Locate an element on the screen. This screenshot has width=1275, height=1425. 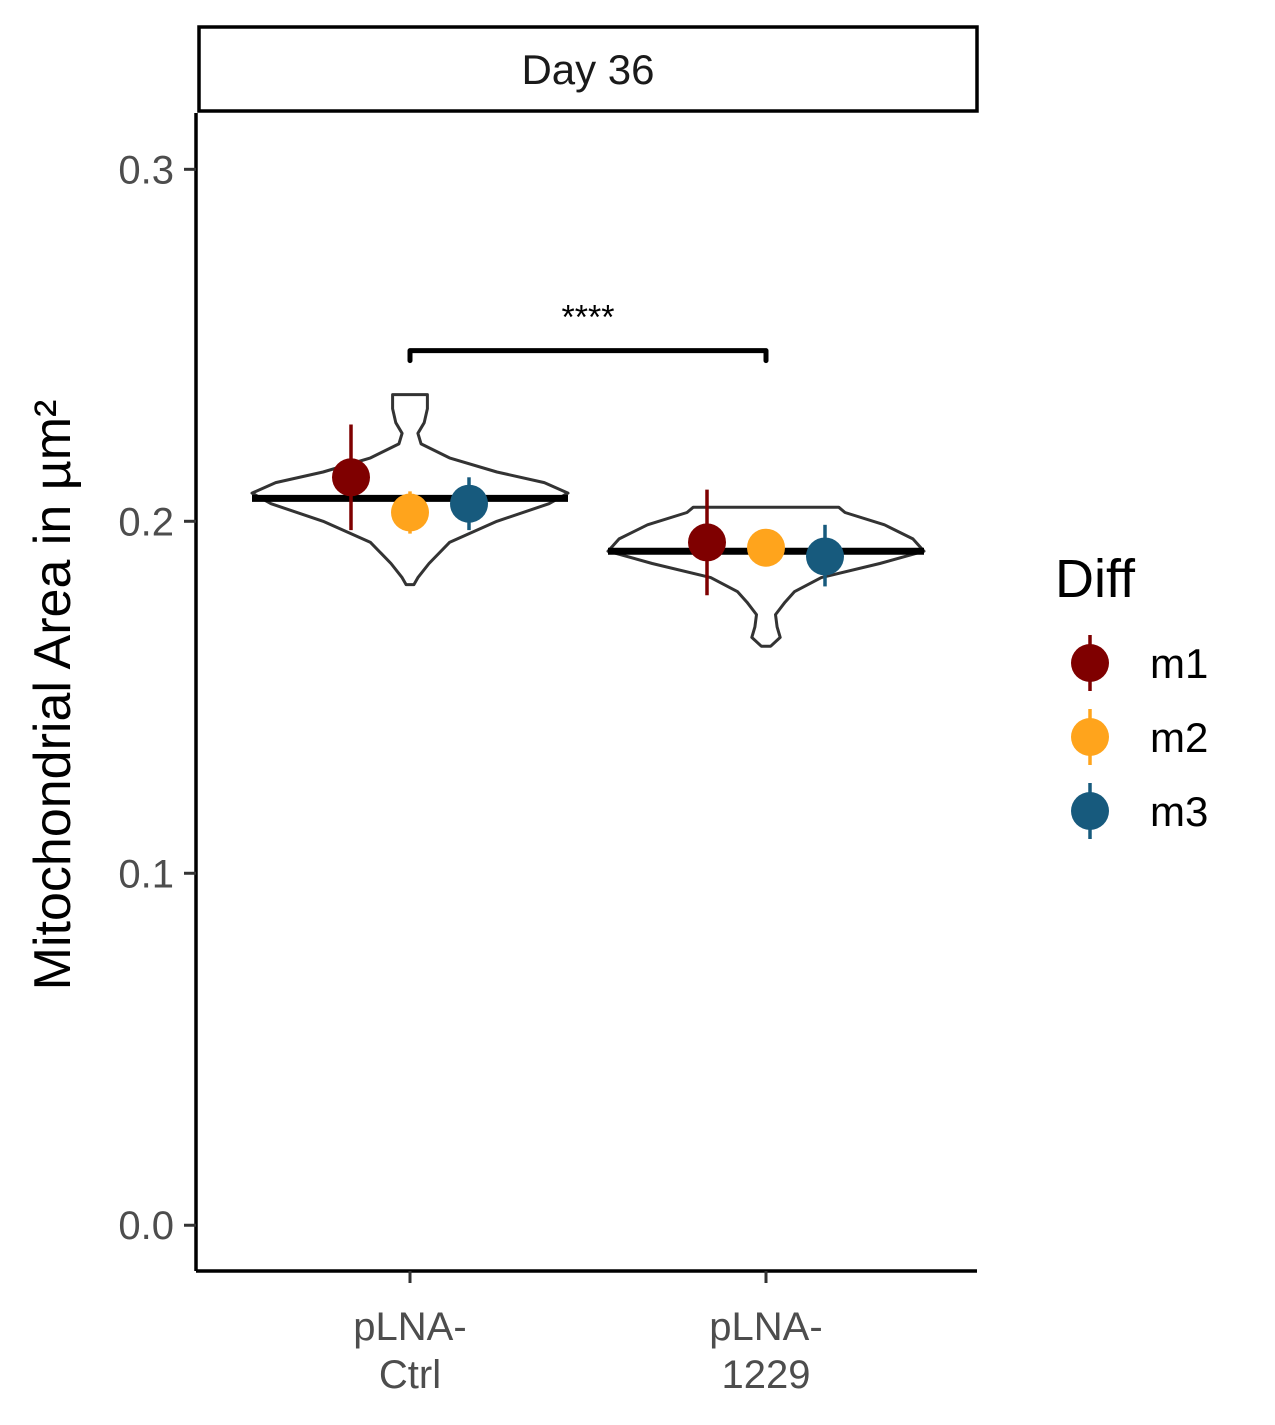
y-axis-title: Mitochondrial Area in µm² is located at coordinates (53, 695).